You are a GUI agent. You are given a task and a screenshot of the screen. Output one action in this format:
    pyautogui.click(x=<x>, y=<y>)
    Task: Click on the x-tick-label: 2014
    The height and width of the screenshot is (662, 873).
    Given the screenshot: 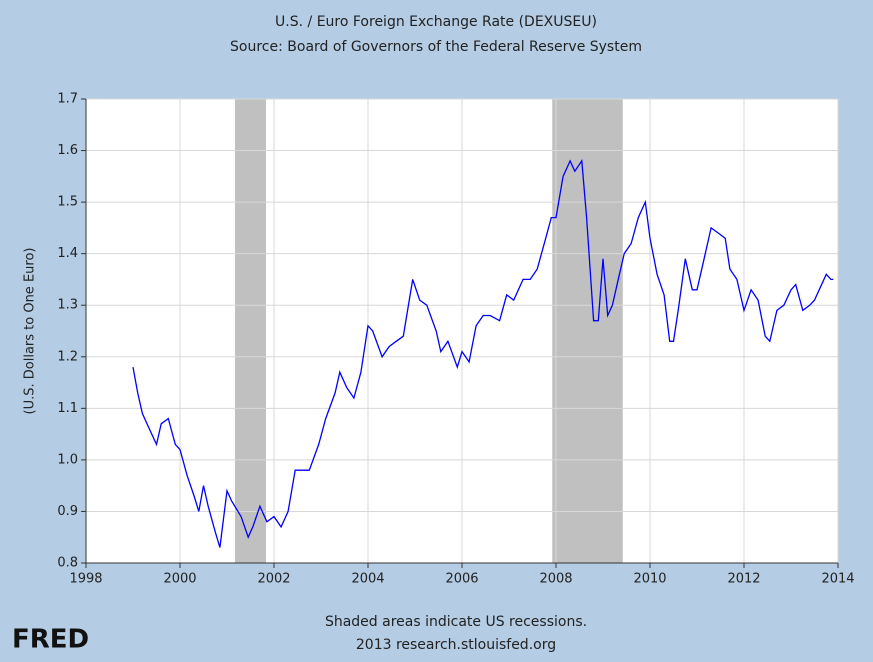 What is the action you would take?
    pyautogui.click(x=837, y=579)
    